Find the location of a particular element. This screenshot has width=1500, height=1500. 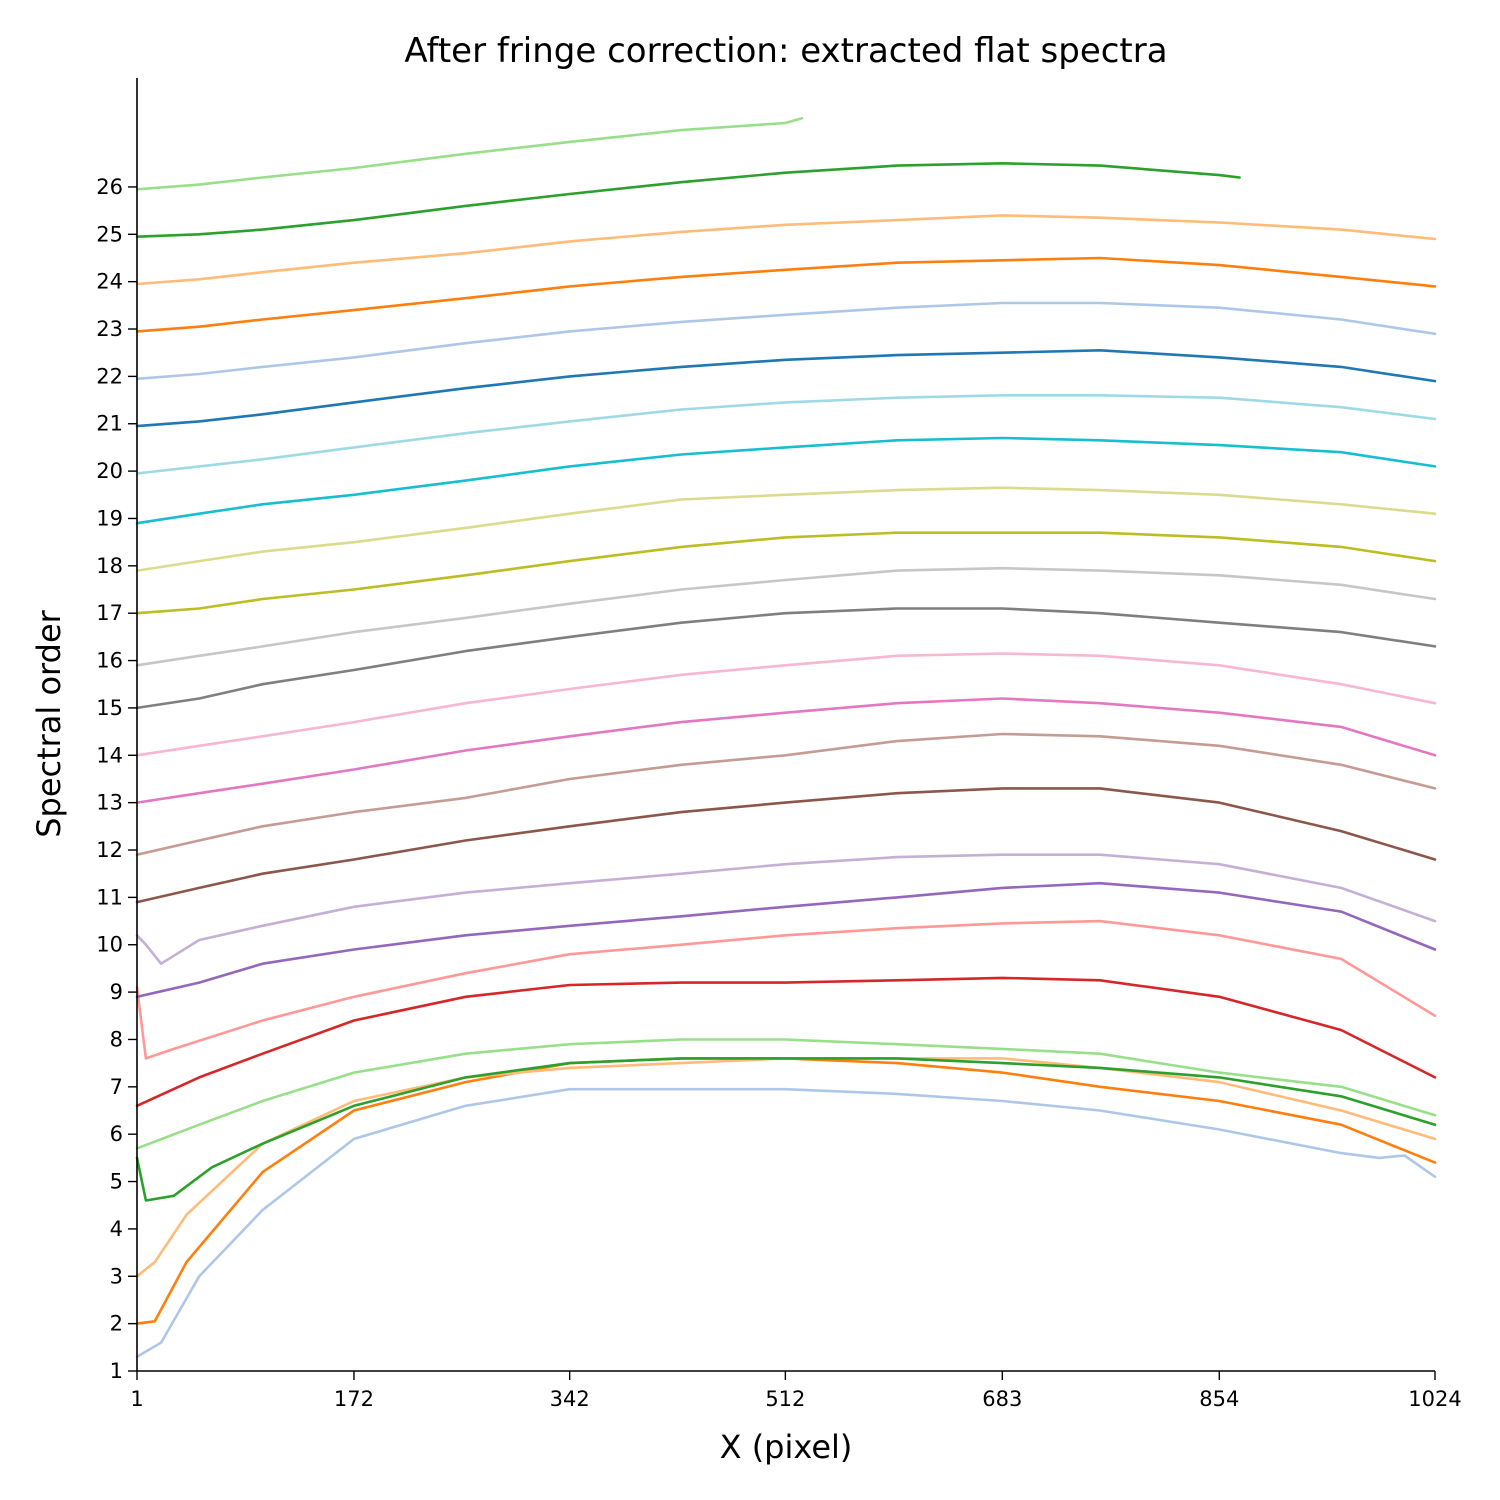

x-tick-label: 1024 is located at coordinates (1434, 1399).